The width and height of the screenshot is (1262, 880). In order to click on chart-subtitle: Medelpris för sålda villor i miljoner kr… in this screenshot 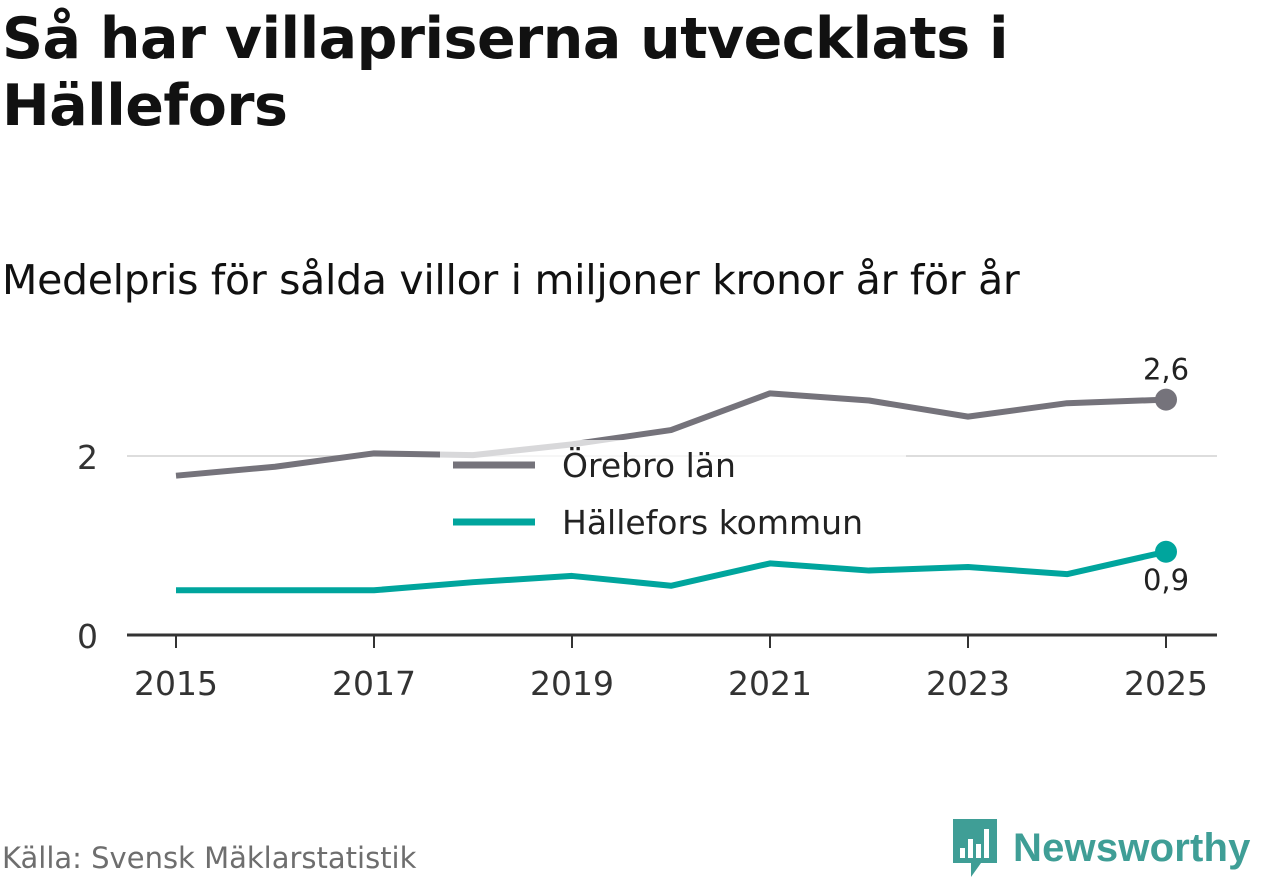, I will do `click(511, 280)`.